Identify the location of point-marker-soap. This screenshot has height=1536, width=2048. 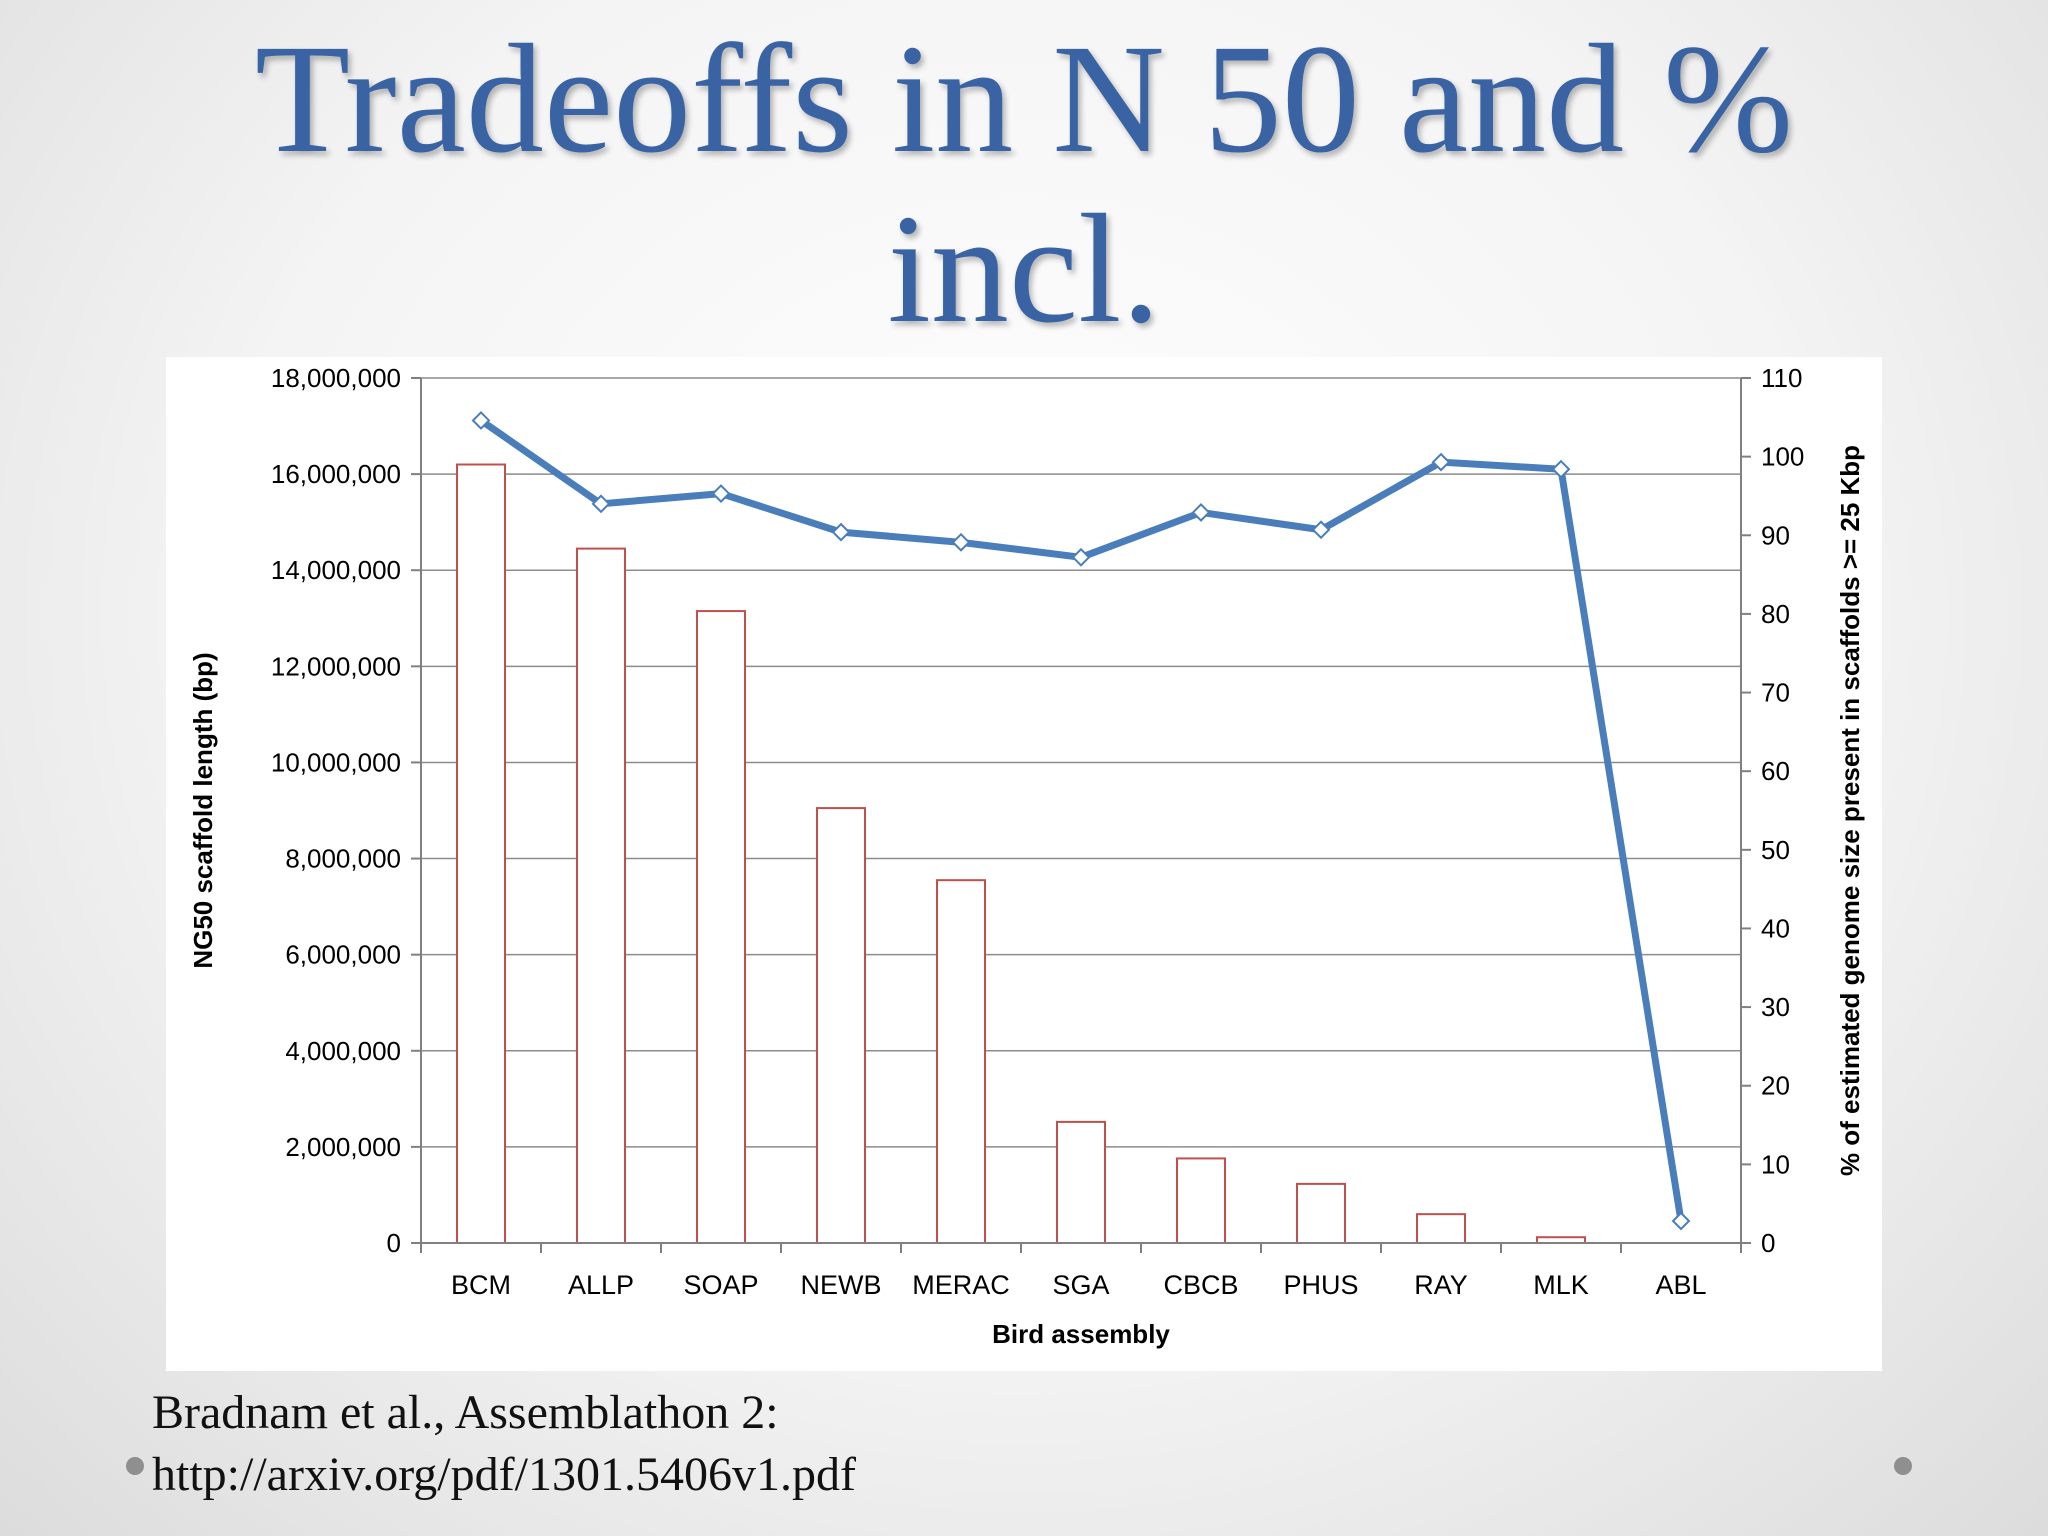
(721, 494).